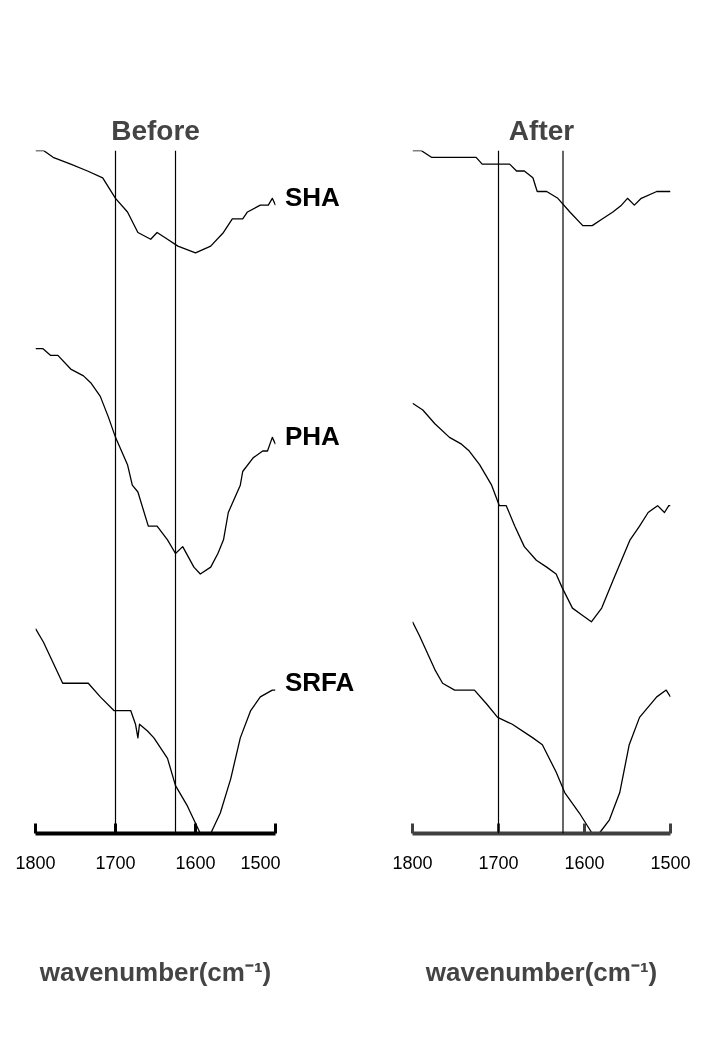  What do you see at coordinates (313, 197) in the screenshot?
I see `series-label: SHA` at bounding box center [313, 197].